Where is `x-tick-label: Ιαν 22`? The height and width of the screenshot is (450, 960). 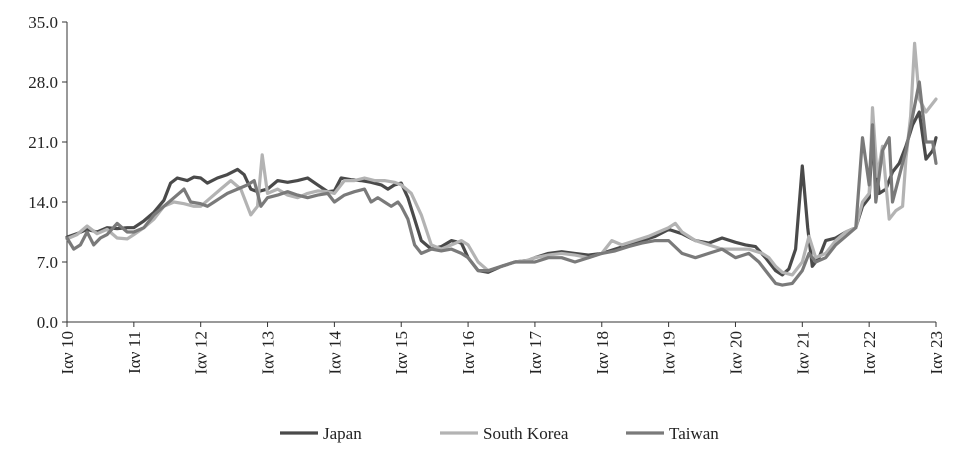 x-tick-label: Ιαν 22 is located at coordinates (869, 353).